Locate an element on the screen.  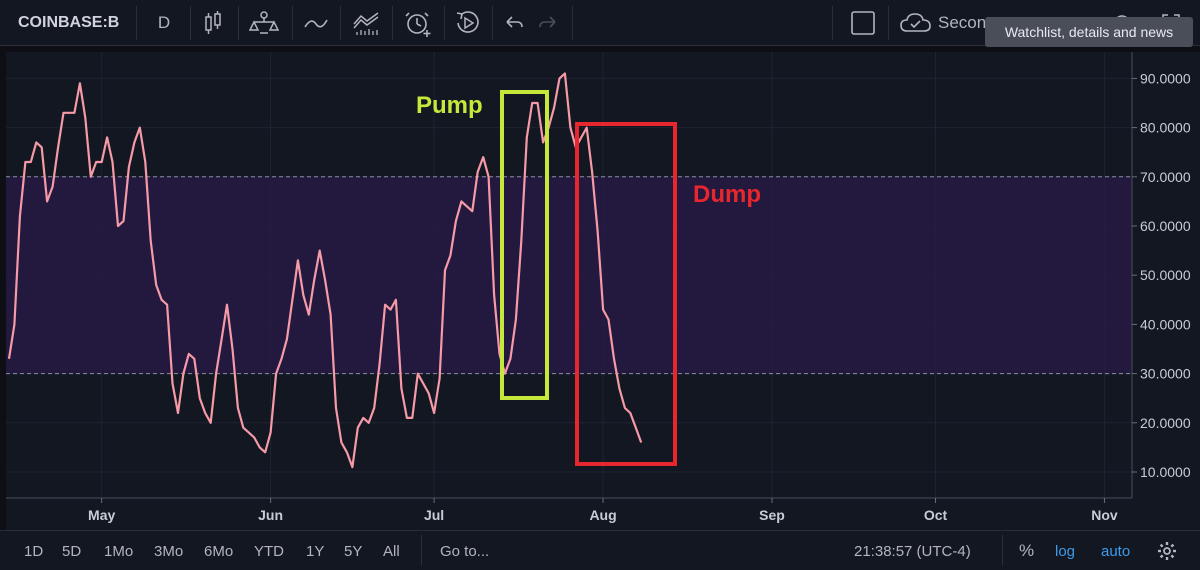
save-layout-label: Secon is located at coordinates (962, 22).